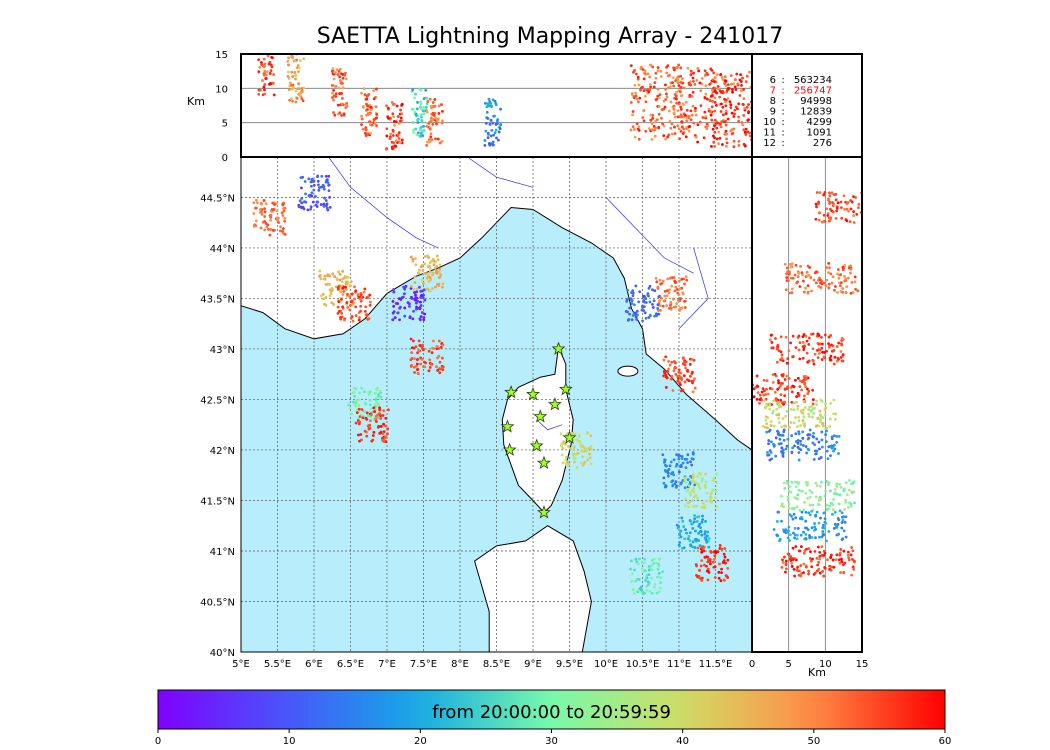 The width and height of the screenshot is (1050, 750). I want to click on map-xtick-label: 9°E, so click(533, 664).